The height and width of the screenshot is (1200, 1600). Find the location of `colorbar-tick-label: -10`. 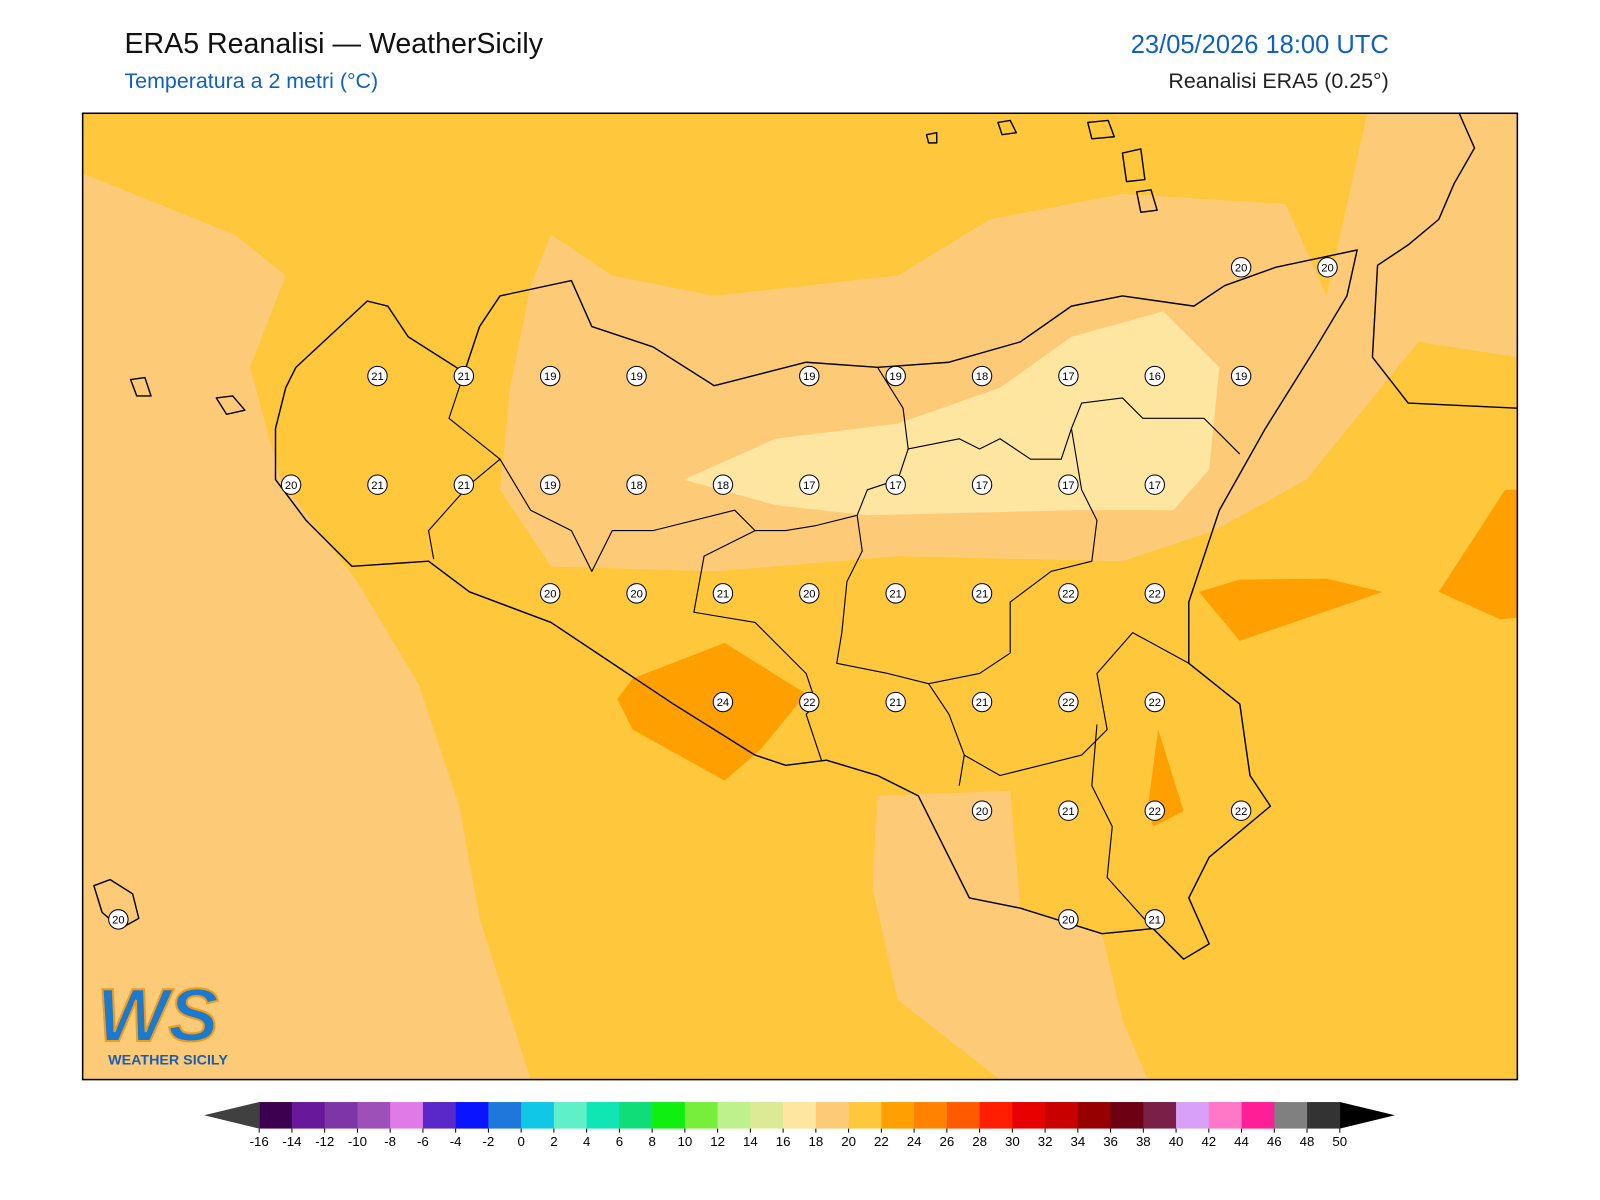

colorbar-tick-label: -10 is located at coordinates (357, 1141).